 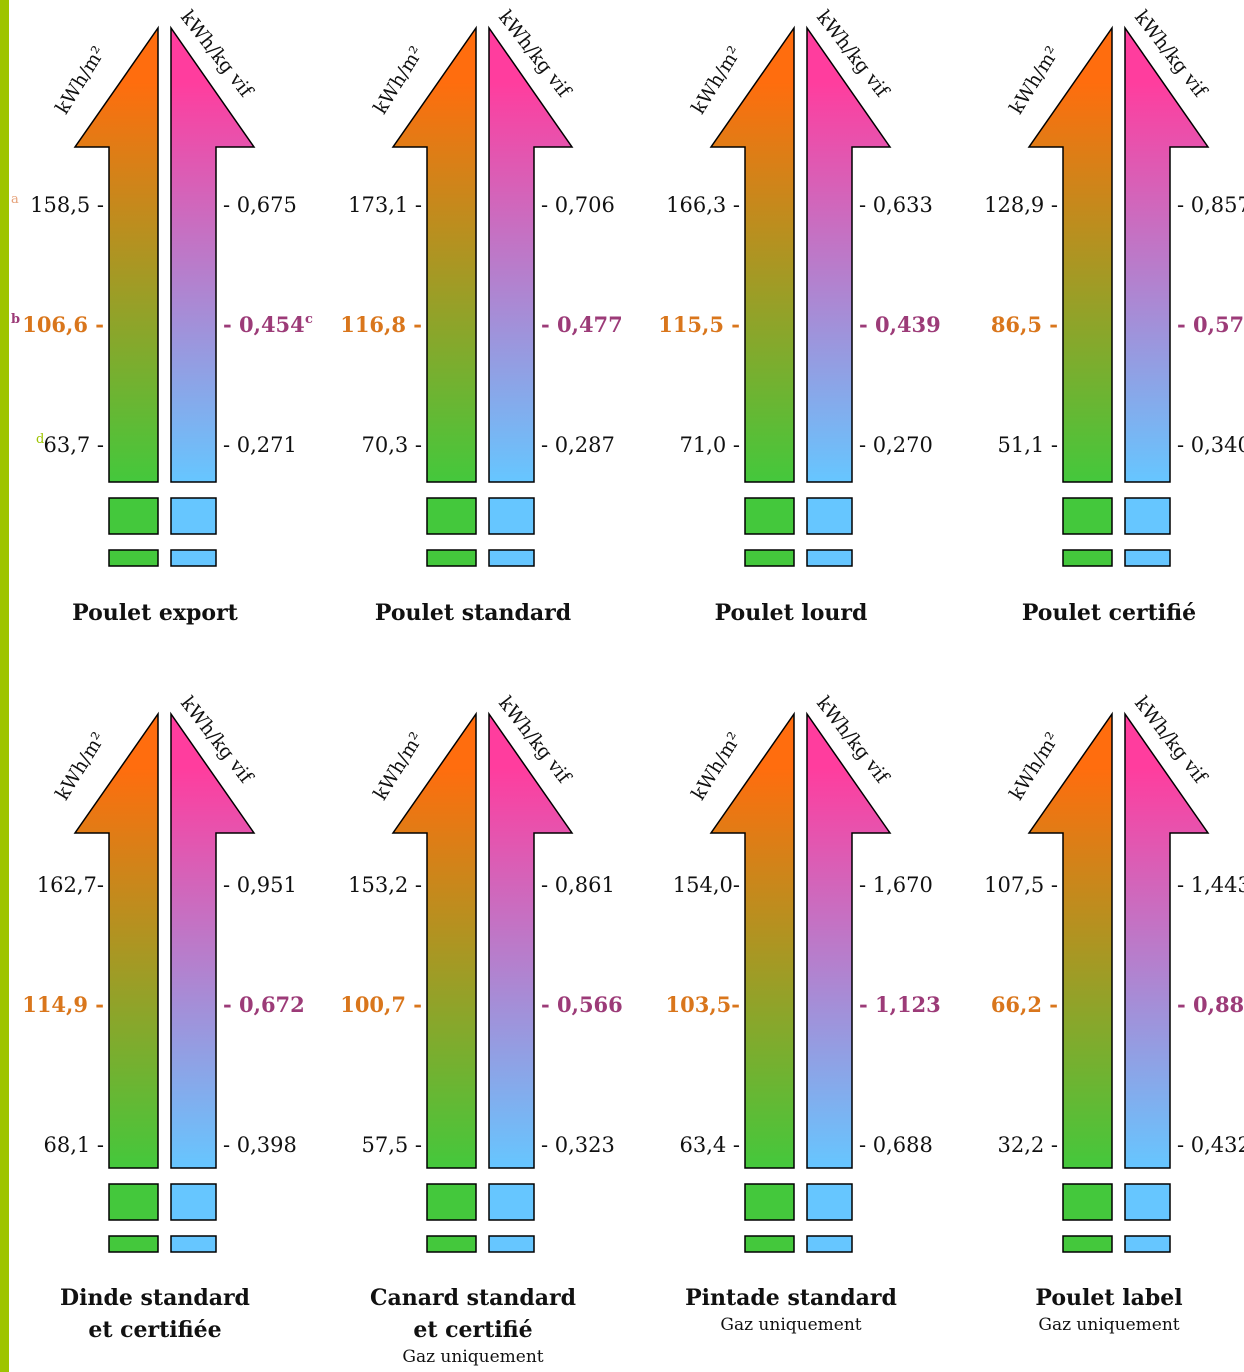 What do you see at coordinates (473, 613) in the screenshot?
I see `panel-title: Poulet standard` at bounding box center [473, 613].